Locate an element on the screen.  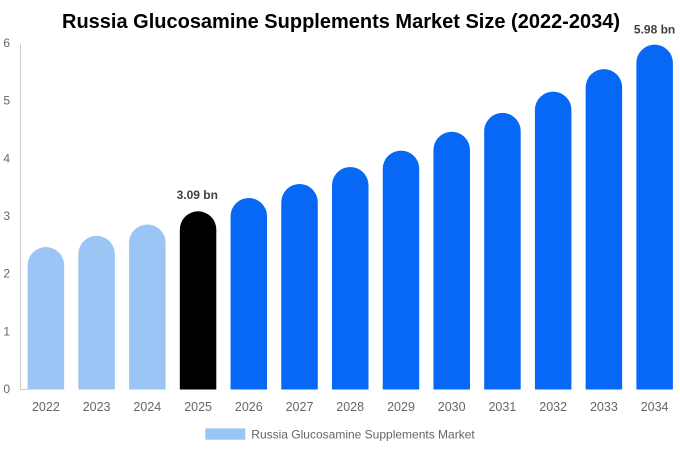
svg-text: 0 is located at coordinates (6, 389).